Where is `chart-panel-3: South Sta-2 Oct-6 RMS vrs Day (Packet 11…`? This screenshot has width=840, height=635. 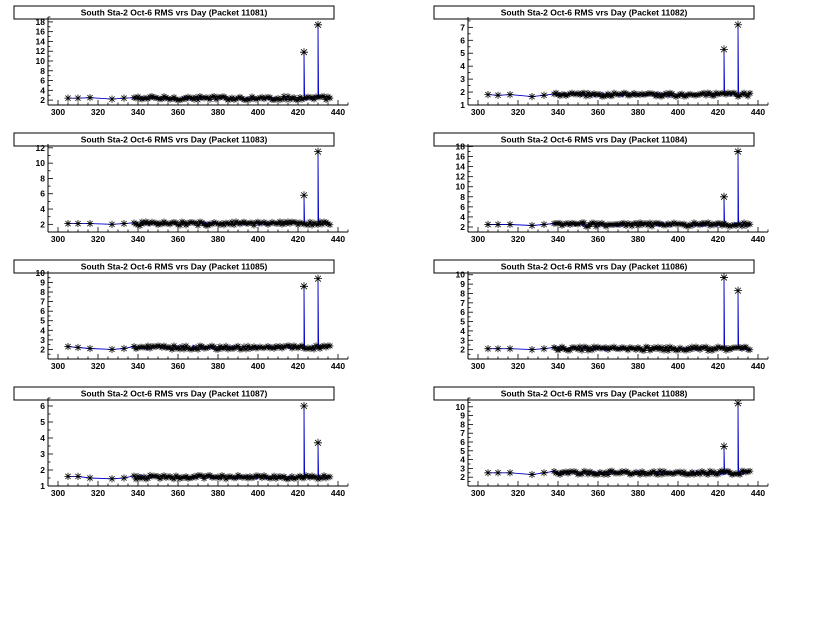
chart-panel-3: South Sta-2 Oct-6 RMS vrs Day (Packet 11… is located at coordinates (181, 188).